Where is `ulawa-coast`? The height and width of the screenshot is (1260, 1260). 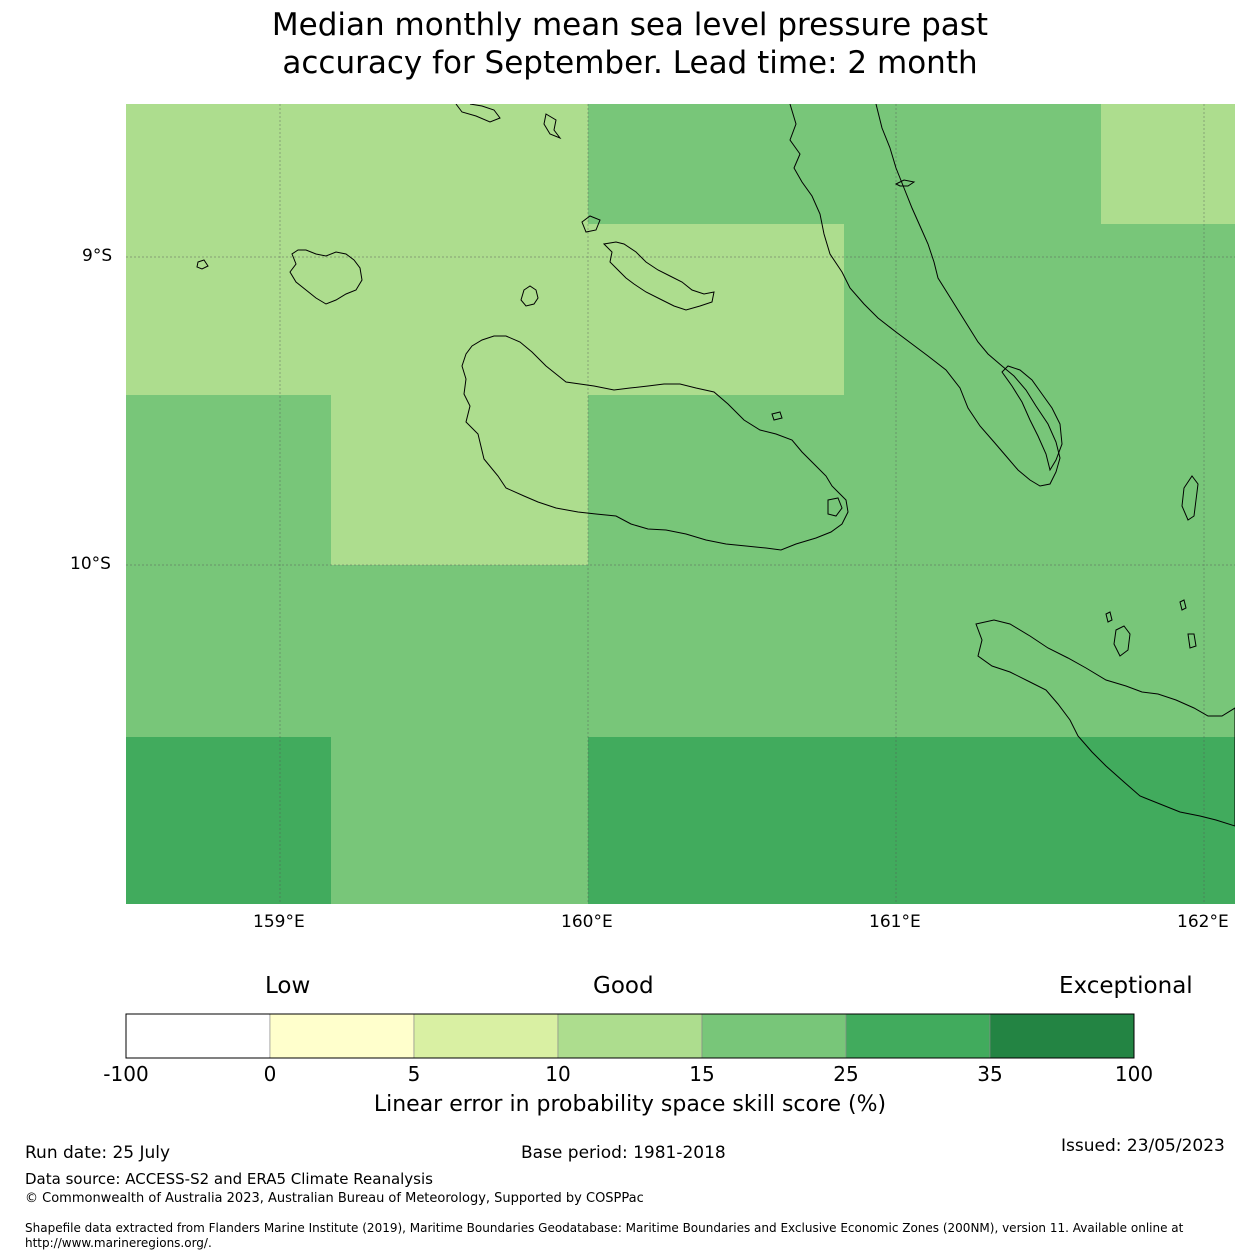 ulawa-coast is located at coordinates (1190, 498).